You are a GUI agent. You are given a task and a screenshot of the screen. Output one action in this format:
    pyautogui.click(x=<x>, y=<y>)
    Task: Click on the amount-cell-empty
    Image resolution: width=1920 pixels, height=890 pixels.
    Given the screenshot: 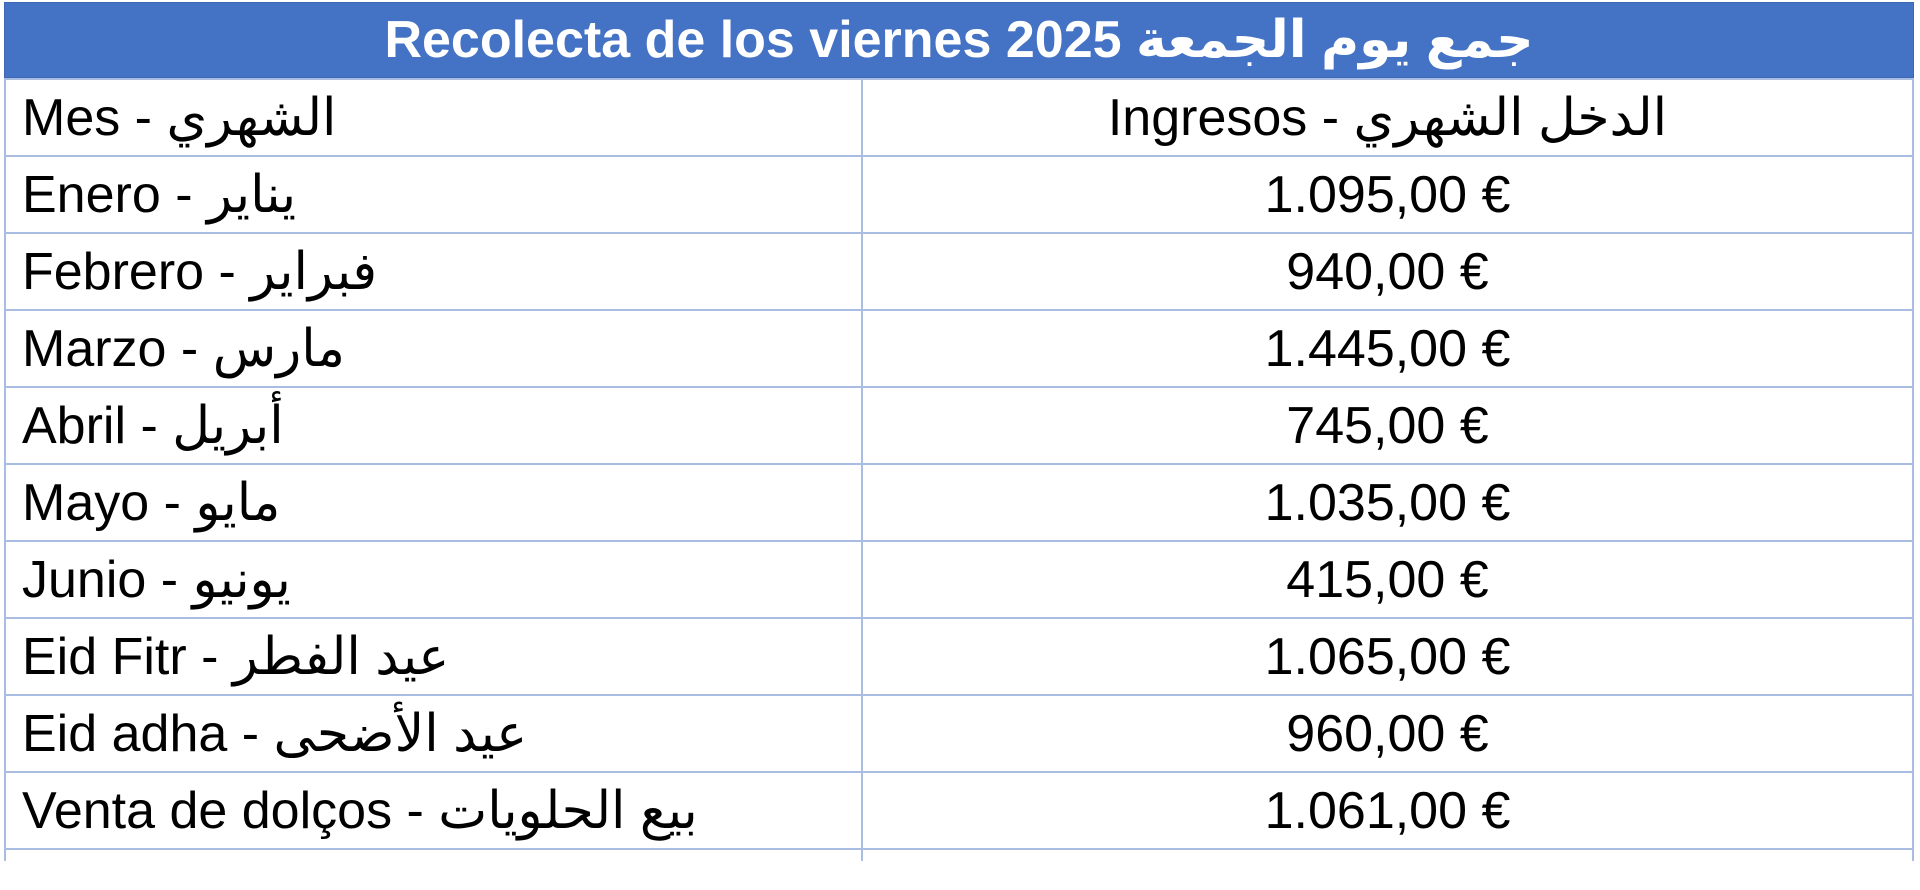 What is the action you would take?
    pyautogui.click(x=1387, y=854)
    